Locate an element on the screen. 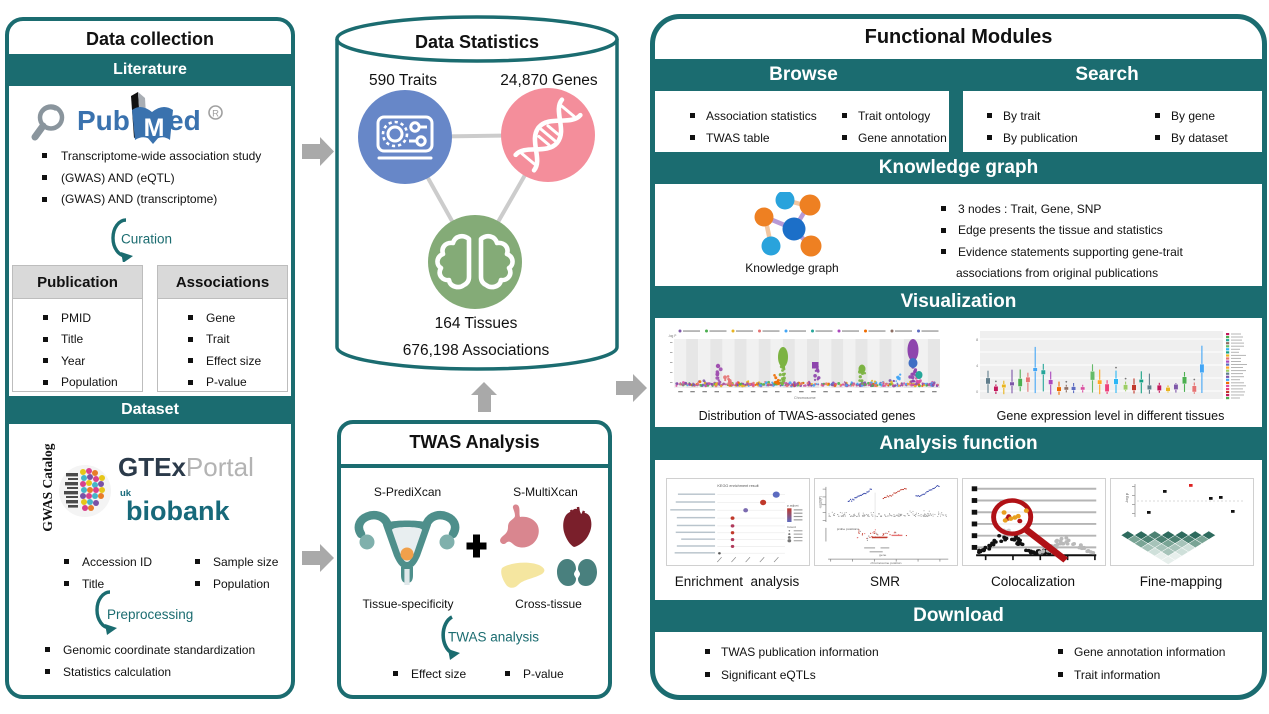 This screenshot has width=1269, height=714. svg-text: 24,870 Genes is located at coordinates (549, 80).